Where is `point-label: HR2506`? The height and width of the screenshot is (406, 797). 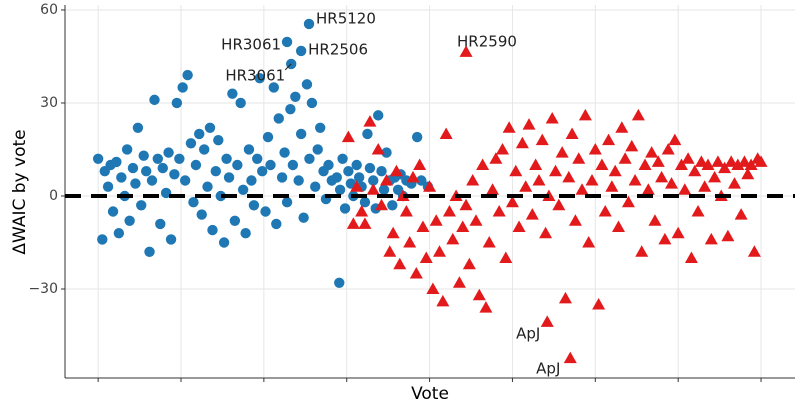
point-label: HR2506 is located at coordinates (338, 49).